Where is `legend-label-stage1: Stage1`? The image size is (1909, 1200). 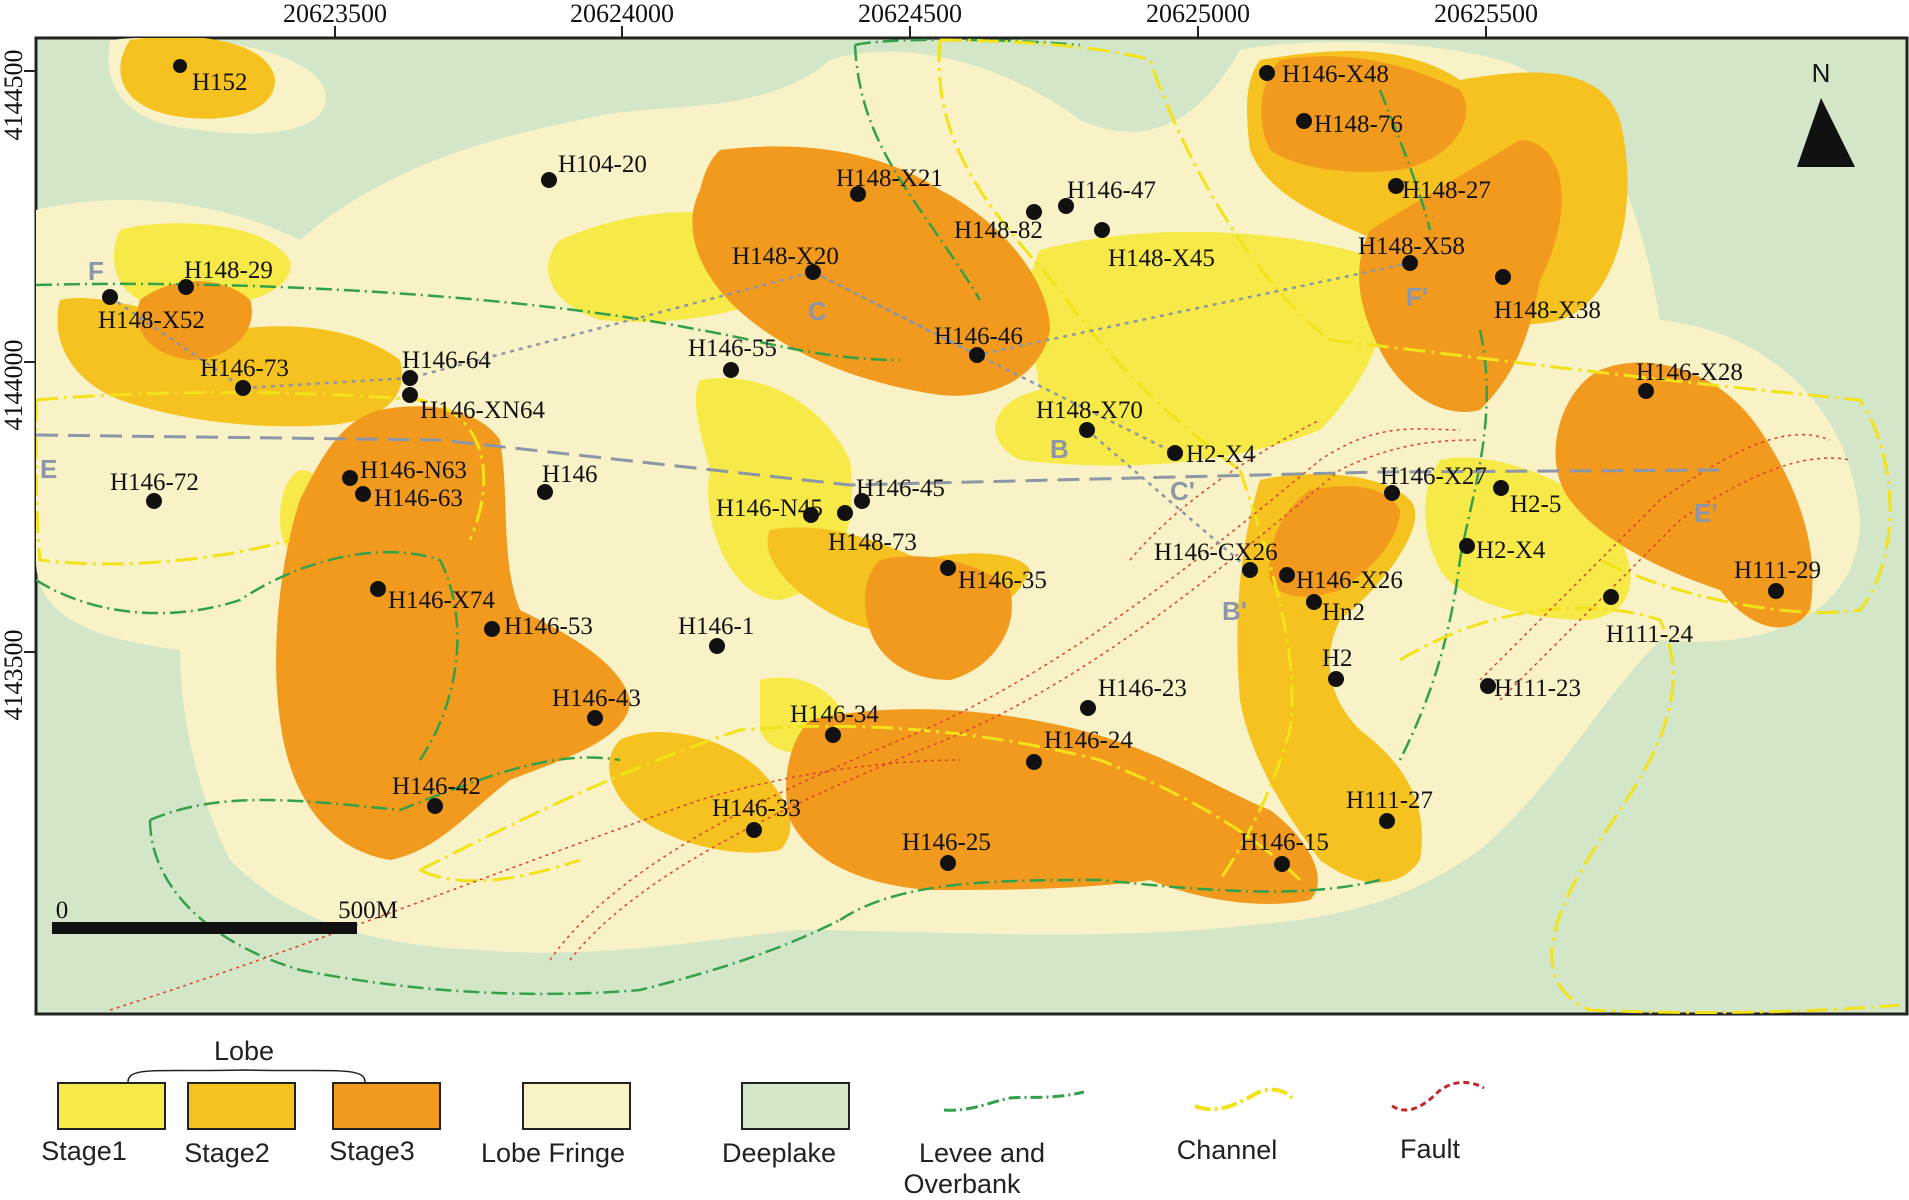 legend-label-stage1: Stage1 is located at coordinates (84, 1151).